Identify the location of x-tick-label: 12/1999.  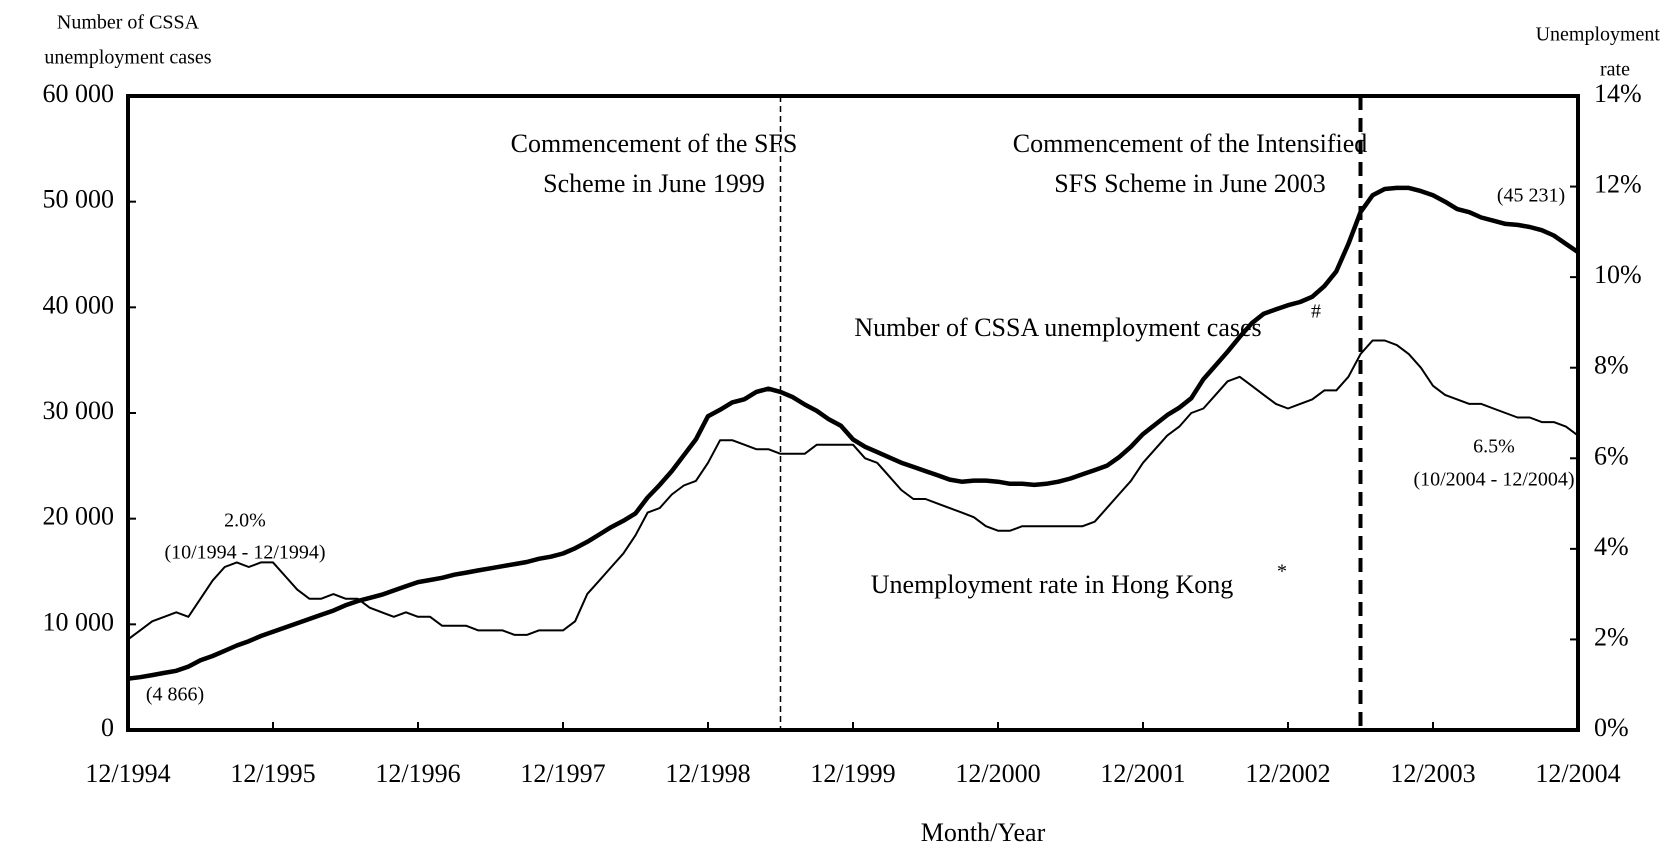
(852, 773).